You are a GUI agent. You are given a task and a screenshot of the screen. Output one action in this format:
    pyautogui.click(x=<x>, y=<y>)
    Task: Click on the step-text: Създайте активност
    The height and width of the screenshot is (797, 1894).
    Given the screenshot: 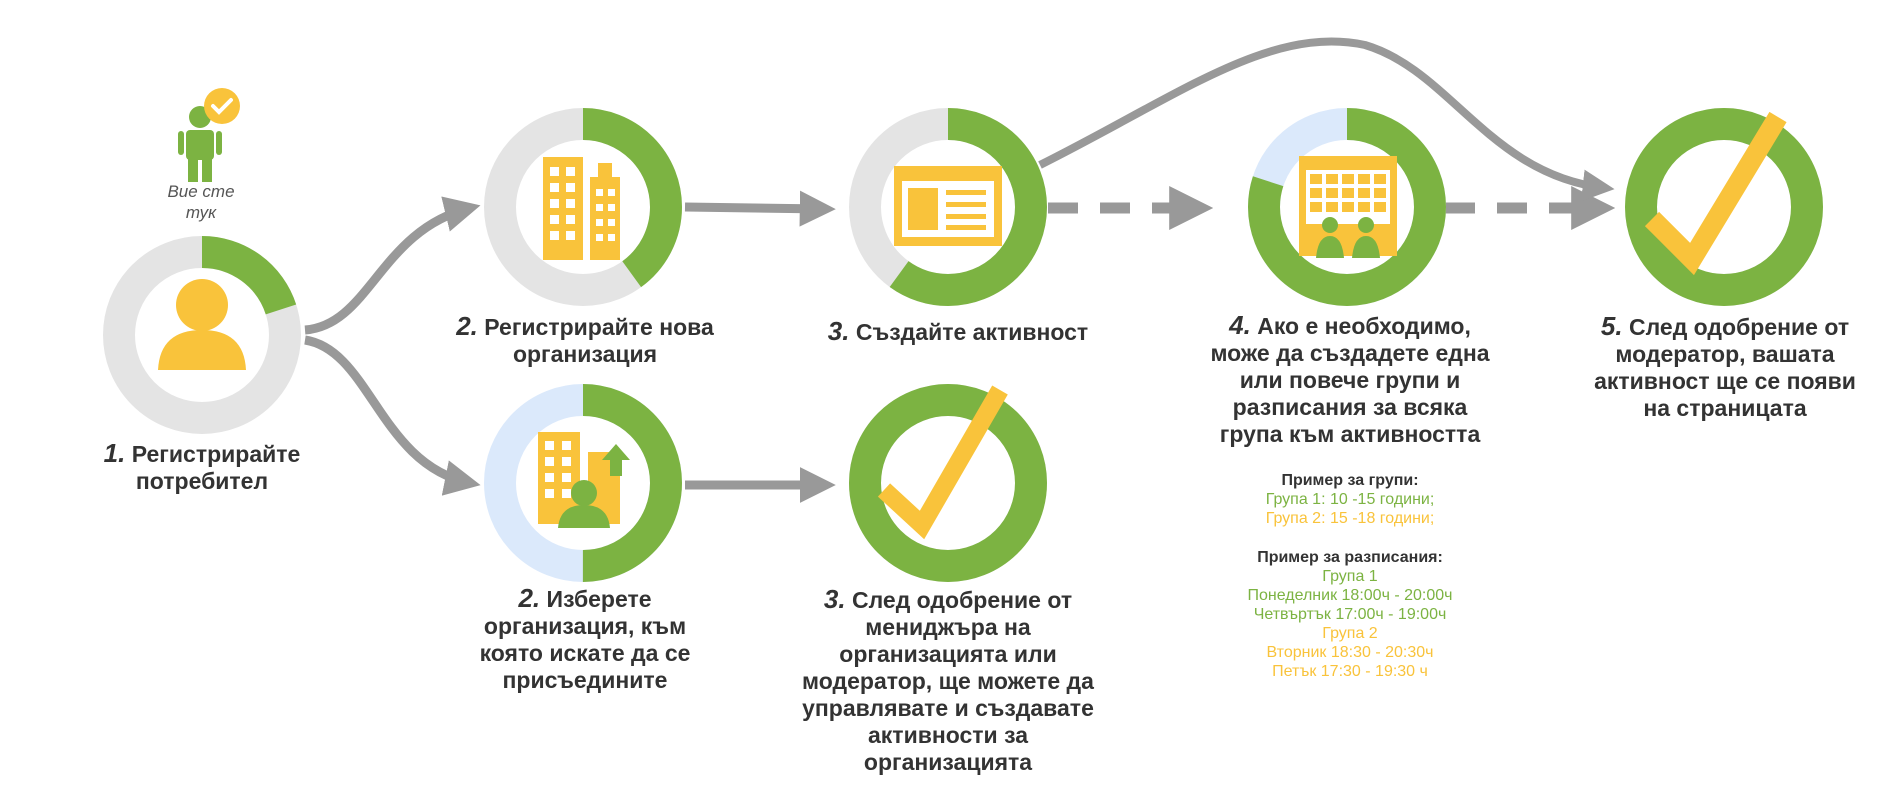 What is the action you would take?
    pyautogui.click(x=972, y=332)
    